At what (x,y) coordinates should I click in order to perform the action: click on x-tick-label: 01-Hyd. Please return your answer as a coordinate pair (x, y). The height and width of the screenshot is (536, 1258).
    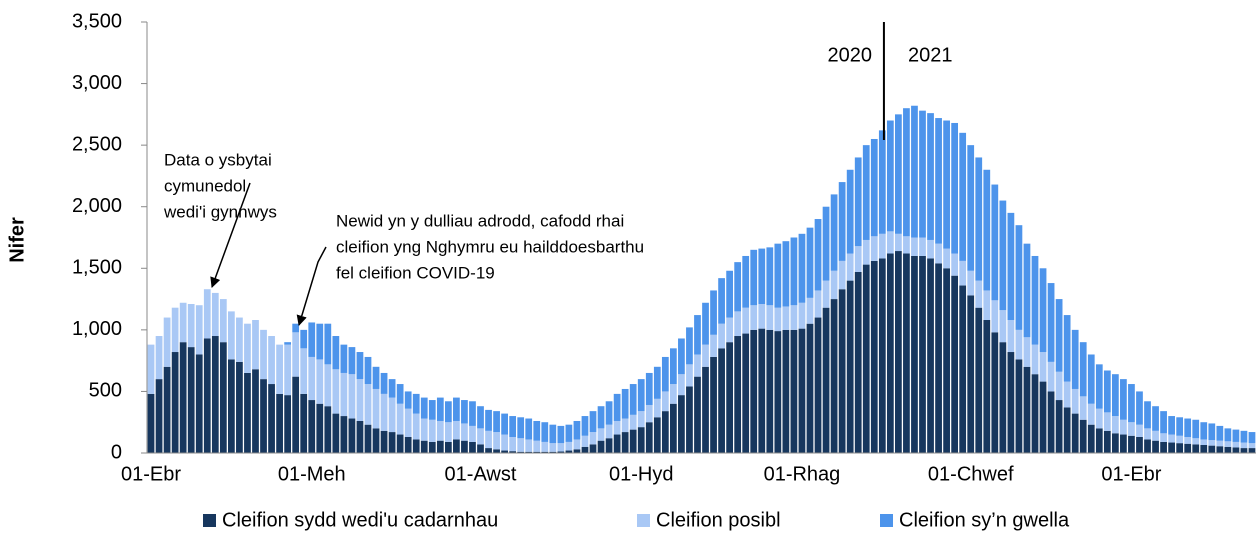
    Looking at the image, I should click on (641, 474).